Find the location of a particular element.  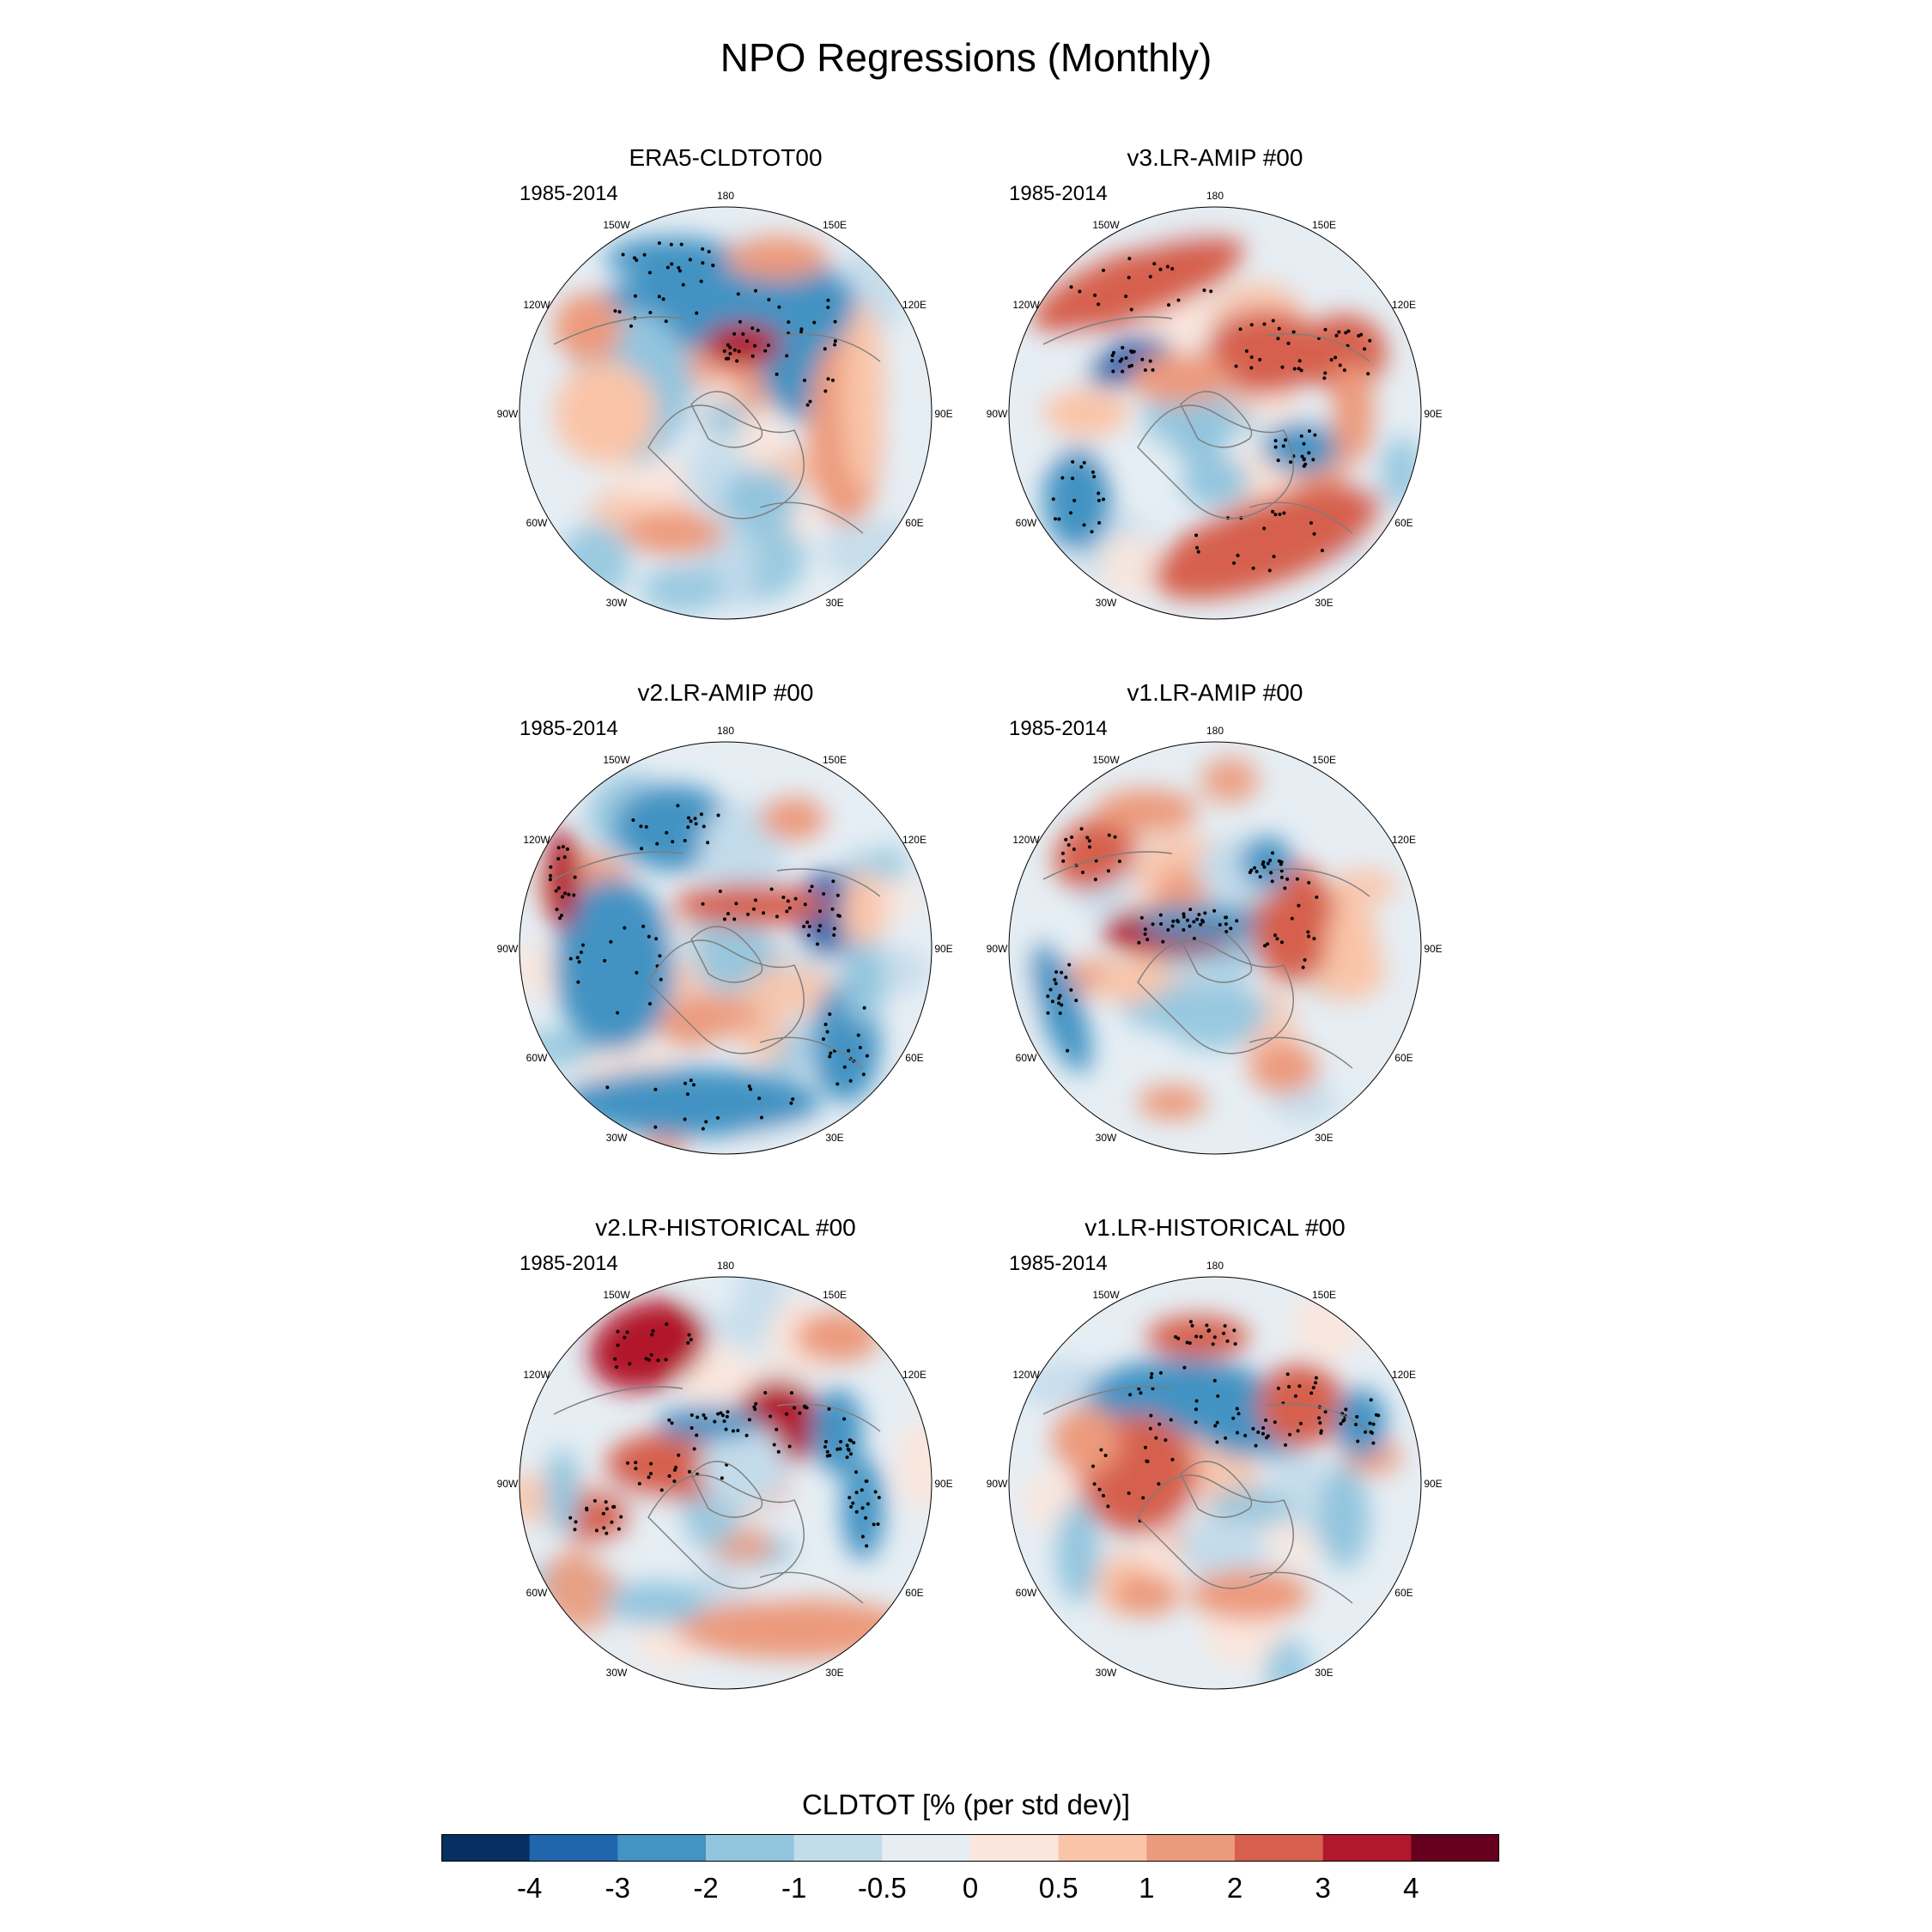

longitude-label: 90W is located at coordinates (508, 1484).